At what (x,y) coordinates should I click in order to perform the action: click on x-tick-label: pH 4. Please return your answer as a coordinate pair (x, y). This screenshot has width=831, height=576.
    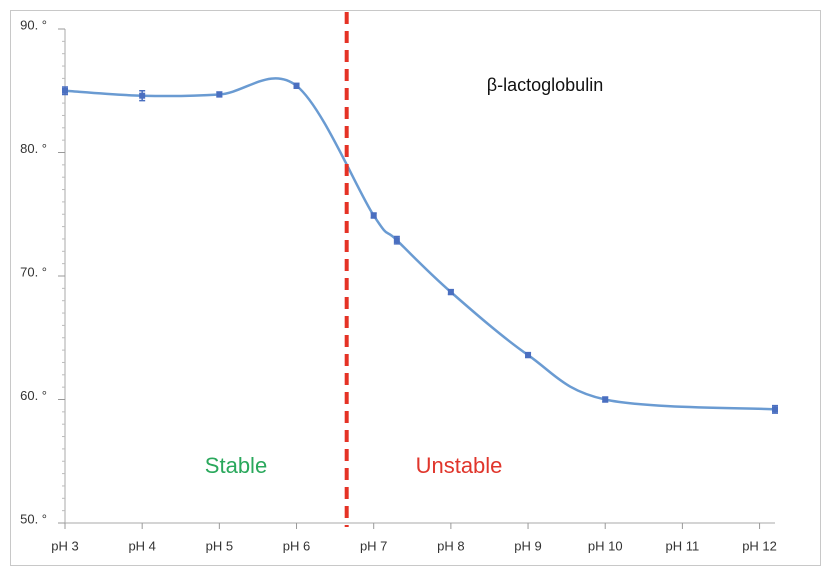
    Looking at the image, I should click on (141, 545).